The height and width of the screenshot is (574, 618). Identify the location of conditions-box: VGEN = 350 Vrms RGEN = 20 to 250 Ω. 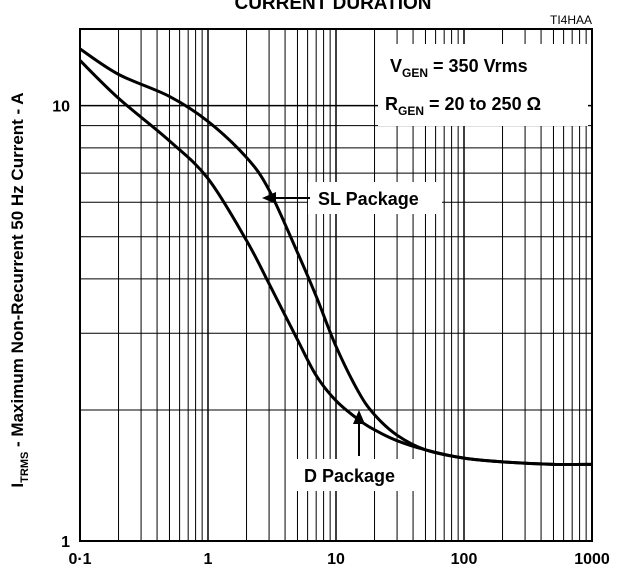
(483, 85).